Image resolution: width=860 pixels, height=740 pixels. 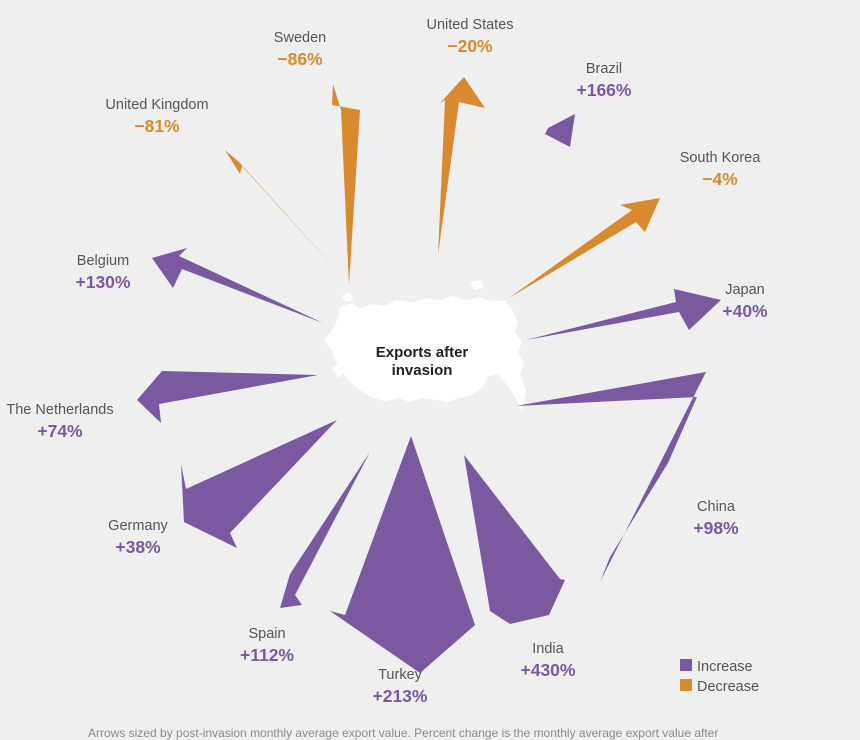 I want to click on legend-label-increase: Increase, so click(x=725, y=667).